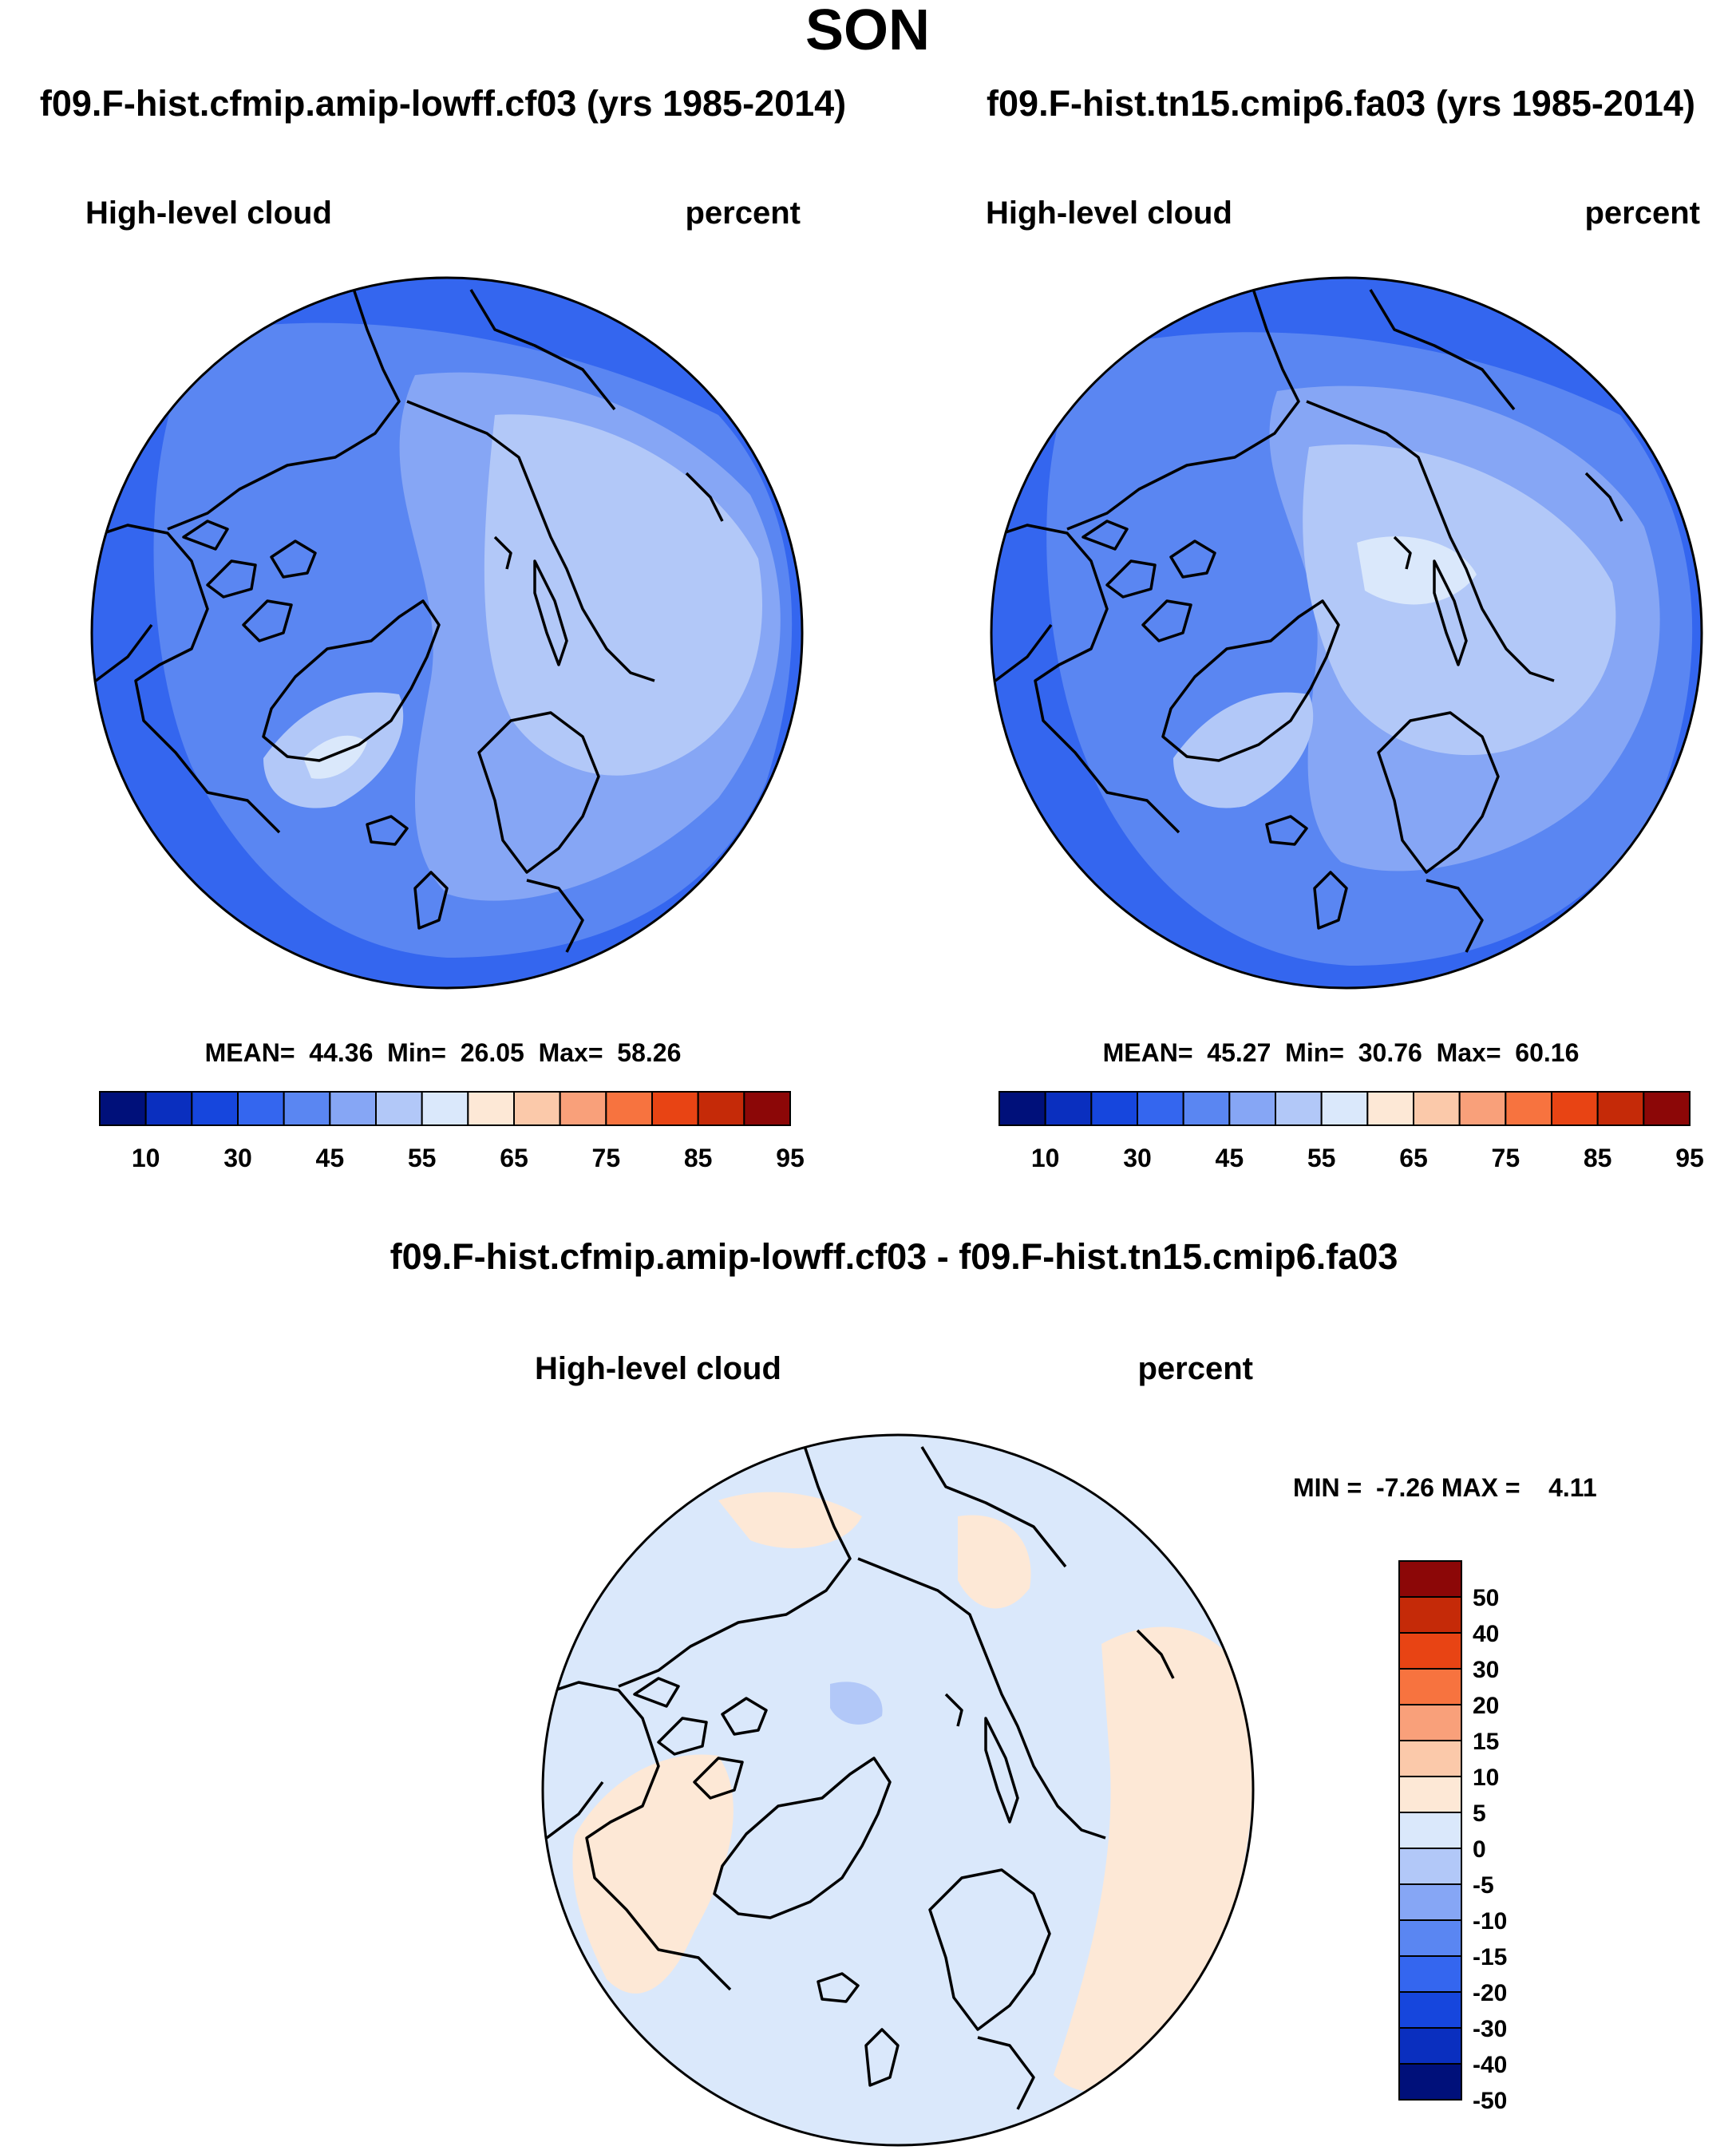  What do you see at coordinates (1483, 1885) in the screenshot?
I see `panel-c-colorbar-tick-label: -5` at bounding box center [1483, 1885].